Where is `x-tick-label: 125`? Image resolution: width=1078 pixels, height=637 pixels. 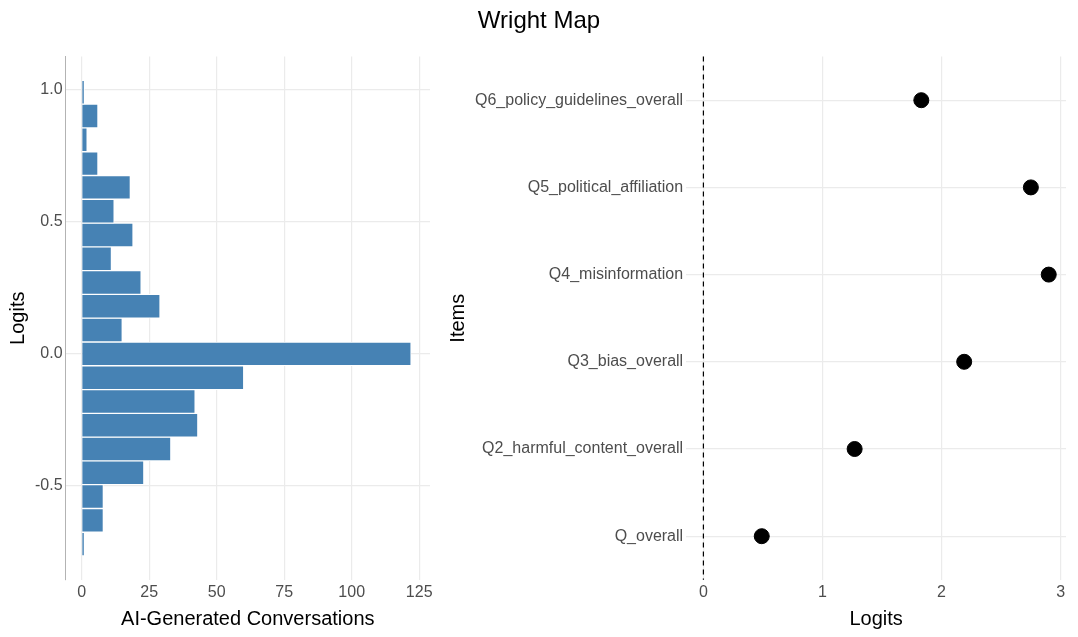
x-tick-label: 125 is located at coordinates (419, 591).